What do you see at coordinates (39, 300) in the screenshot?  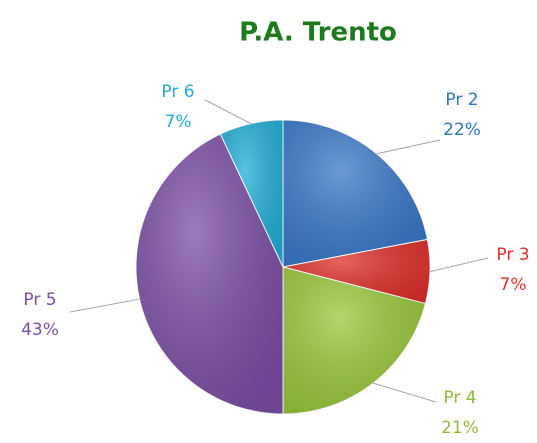 I see `slice-label: Pr 5` at bounding box center [39, 300].